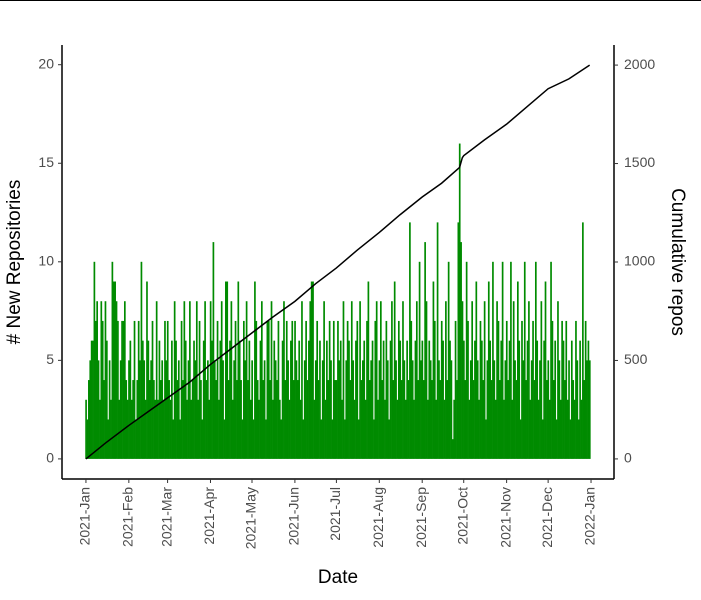  What do you see at coordinates (639, 261) in the screenshot?
I see `y2-tick-label: 1000` at bounding box center [639, 261].